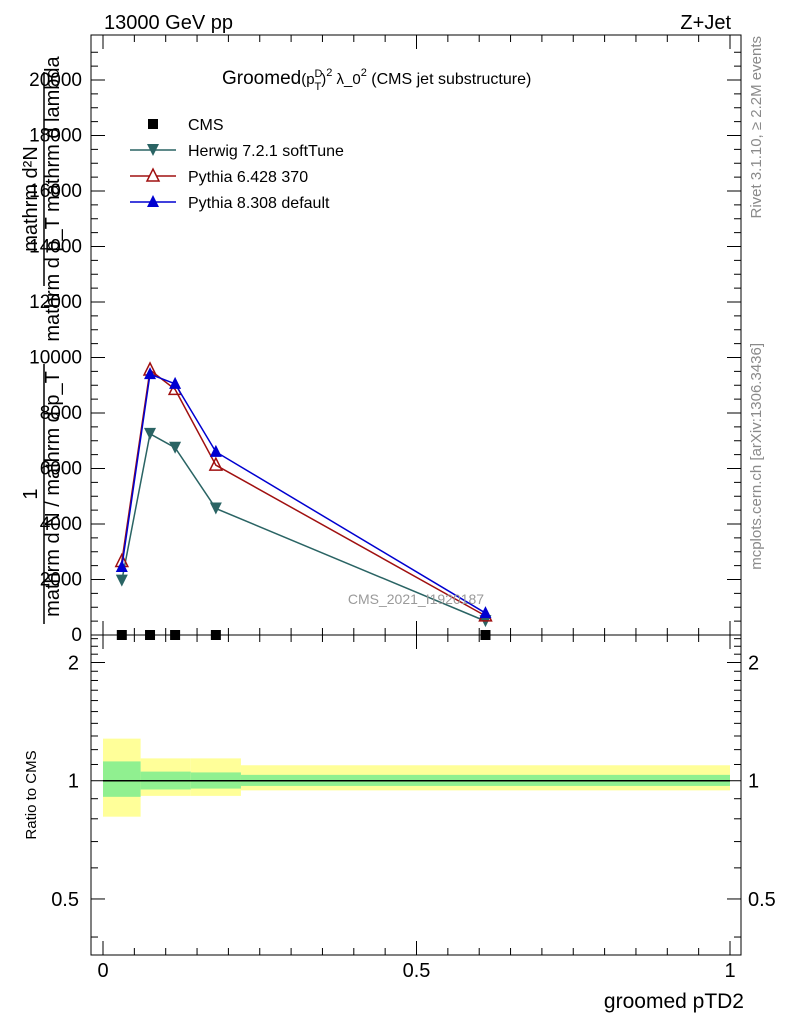 The height and width of the screenshot is (1024, 786). Describe the element at coordinates (266, 151) in the screenshot. I see `legend-entry-label: Herwig 7.2.1 softTune` at that location.